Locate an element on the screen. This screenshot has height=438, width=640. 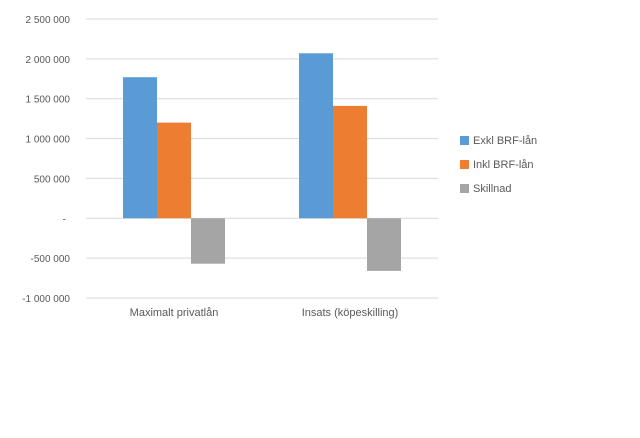
y-tick-label: 2 000 000 is located at coordinates (48, 60).